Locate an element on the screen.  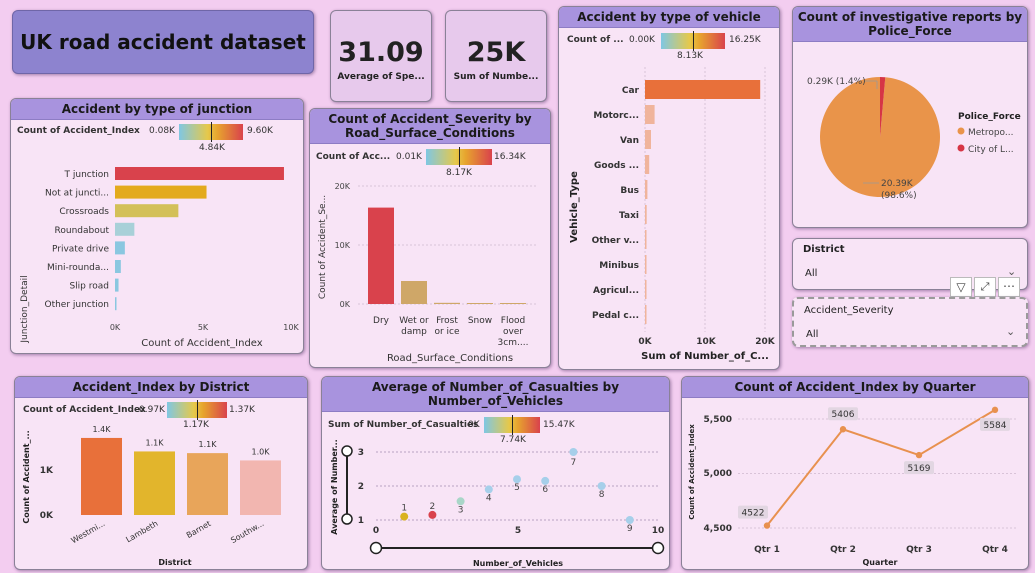
quarter-ytick-0: 4,500 is located at coordinates (718, 529).